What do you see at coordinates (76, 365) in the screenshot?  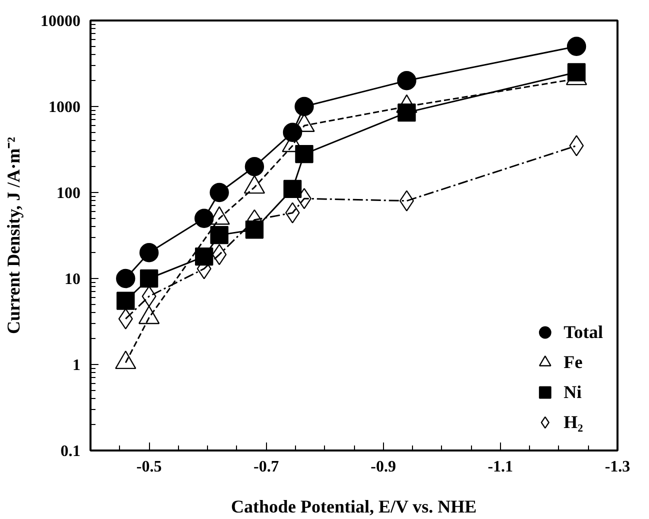 I see `y-tick-label: 1` at bounding box center [76, 365].